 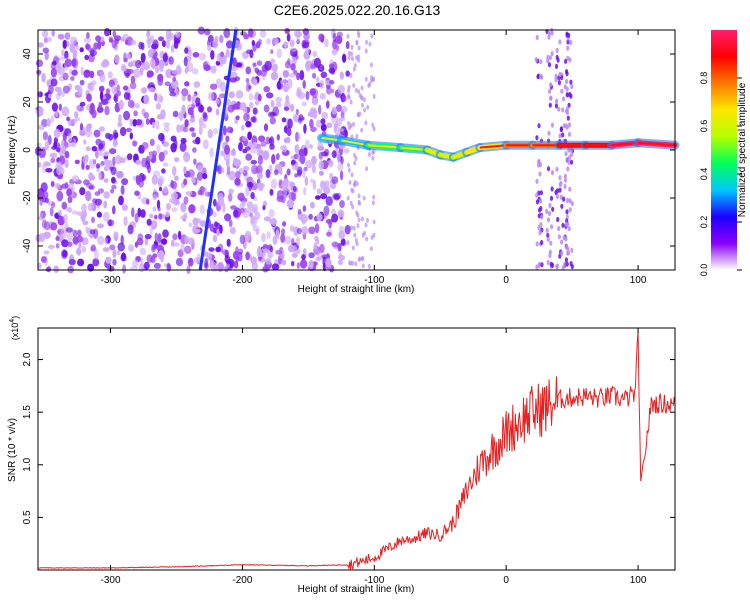 I want to click on colorbar-tick-label: 0.2, so click(x=704, y=222).